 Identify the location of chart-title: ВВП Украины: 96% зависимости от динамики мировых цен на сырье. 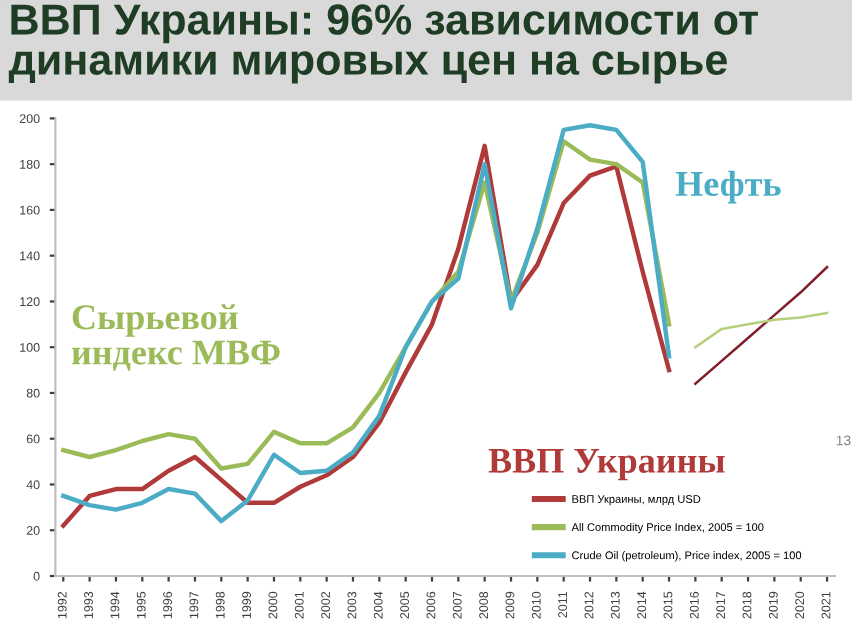
(383, 44).